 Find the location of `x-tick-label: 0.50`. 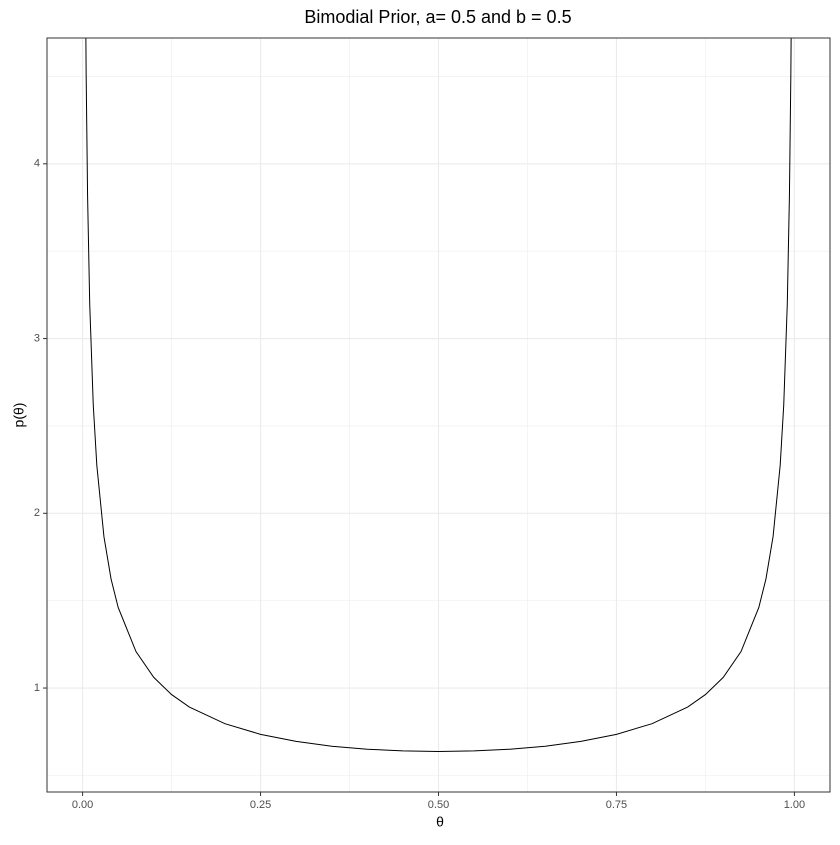

x-tick-label: 0.50 is located at coordinates (438, 805).